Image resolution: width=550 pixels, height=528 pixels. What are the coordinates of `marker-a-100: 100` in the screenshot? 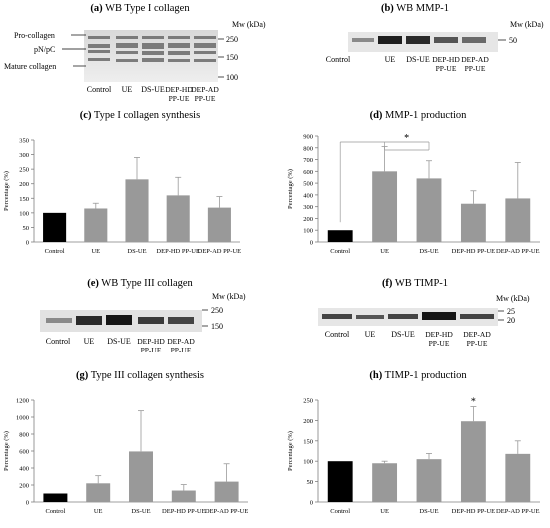 It's located at (232, 77).